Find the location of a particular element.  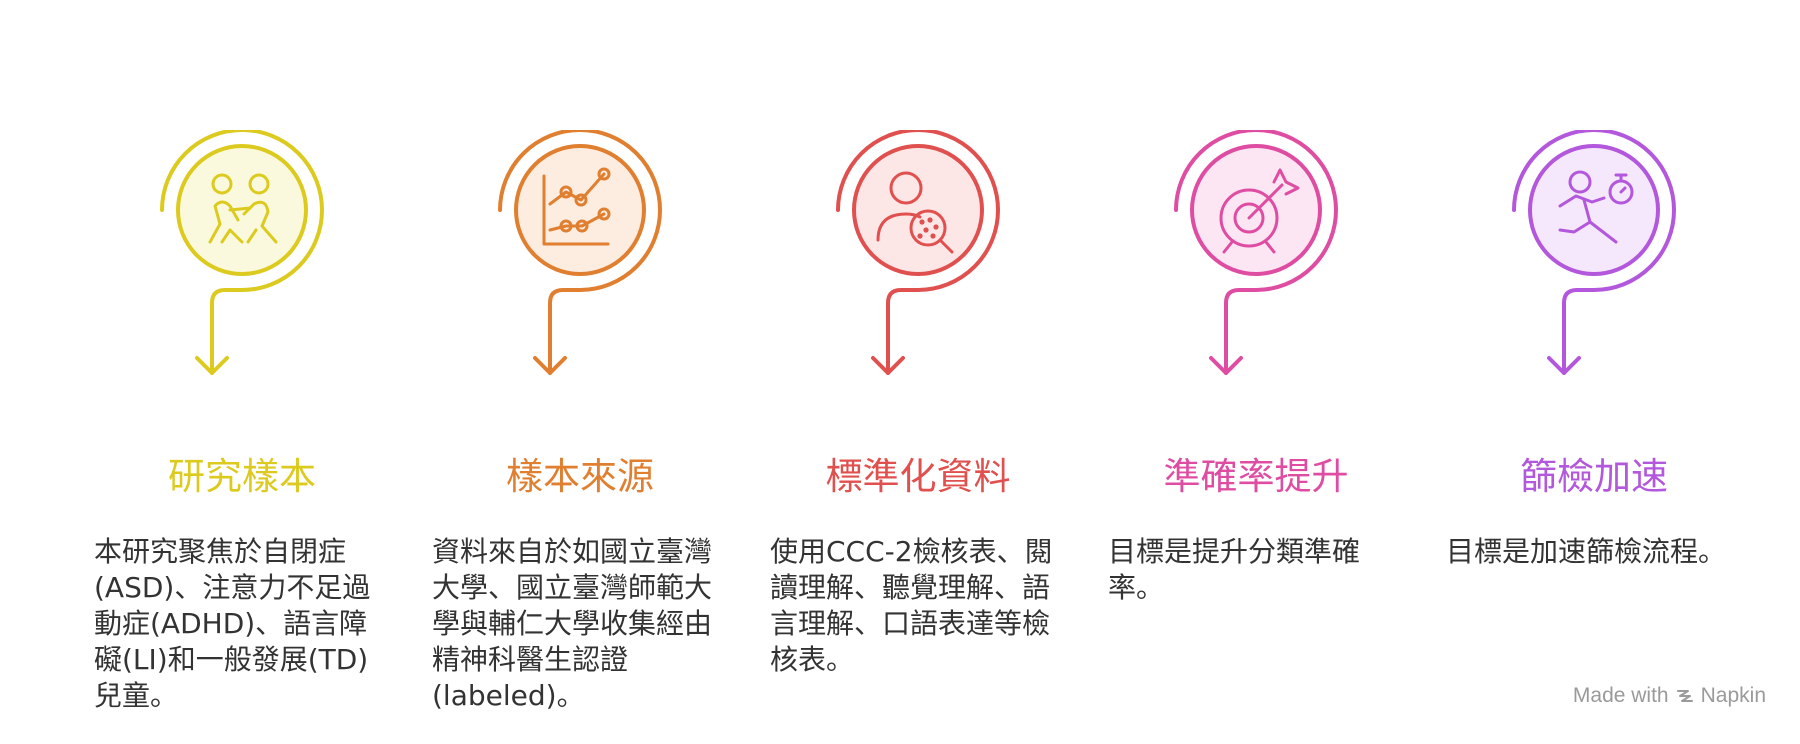

line-chart-icon is located at coordinates (576, 206).